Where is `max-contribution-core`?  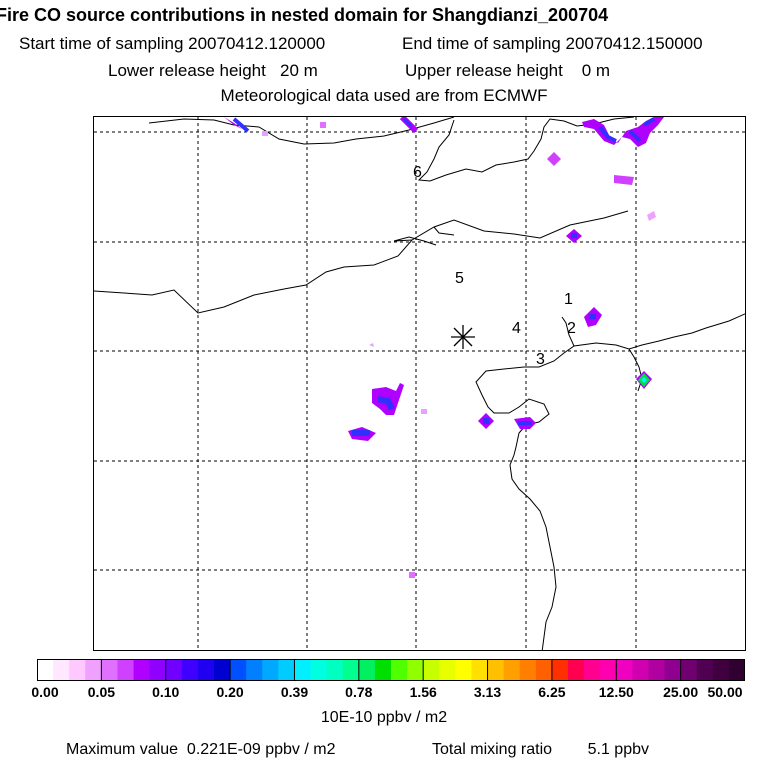 max-contribution-core is located at coordinates (644, 380).